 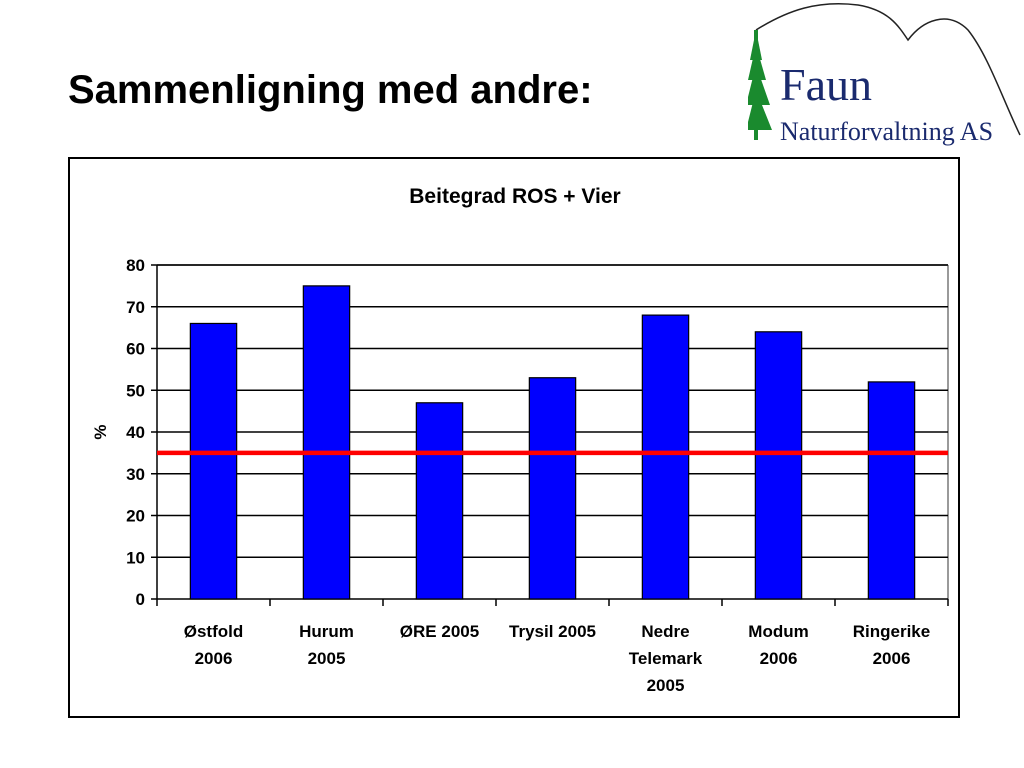 I want to click on y-tick-label: 20, so click(x=135, y=516).